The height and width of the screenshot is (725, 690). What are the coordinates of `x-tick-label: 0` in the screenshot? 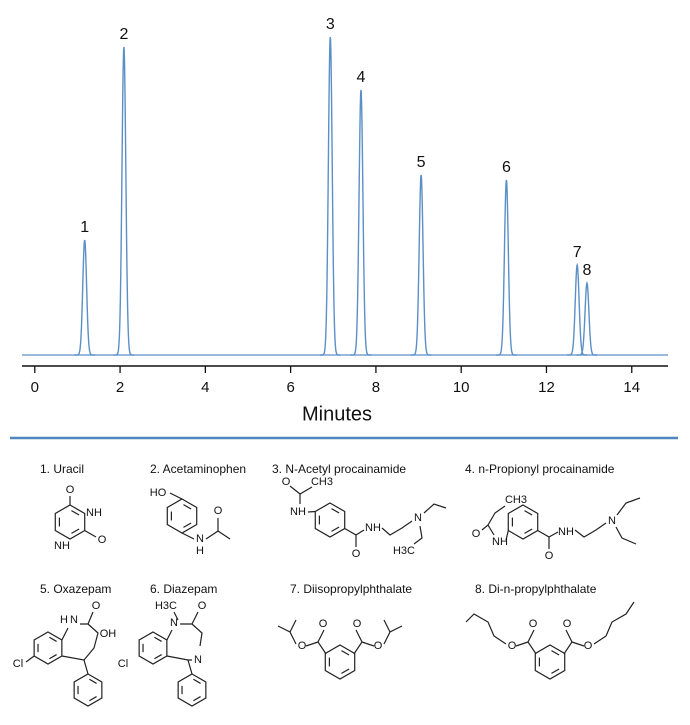 It's located at (35, 387).